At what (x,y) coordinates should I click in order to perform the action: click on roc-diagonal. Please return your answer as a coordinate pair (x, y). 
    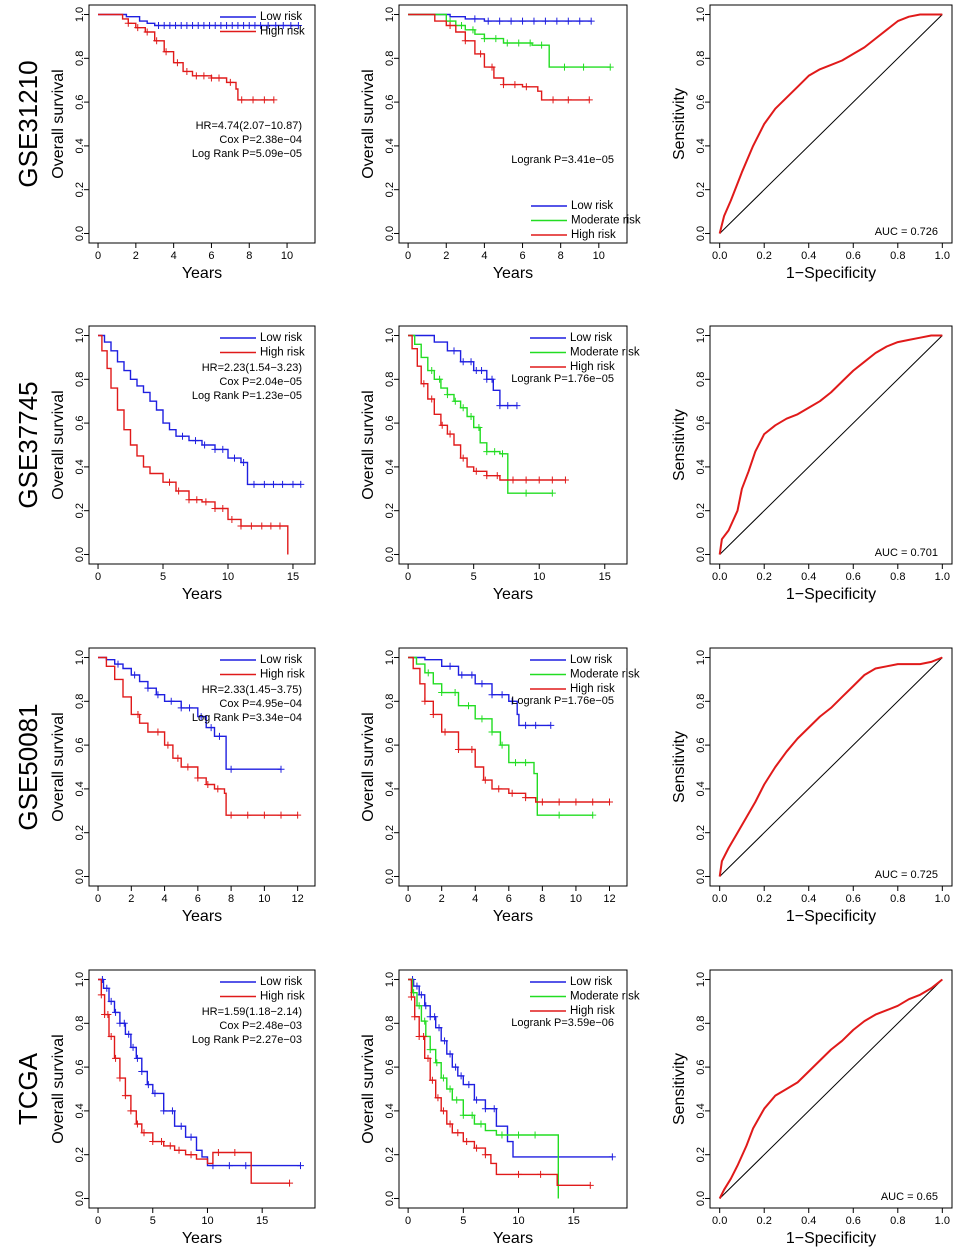
    Looking at the image, I should click on (831, 767).